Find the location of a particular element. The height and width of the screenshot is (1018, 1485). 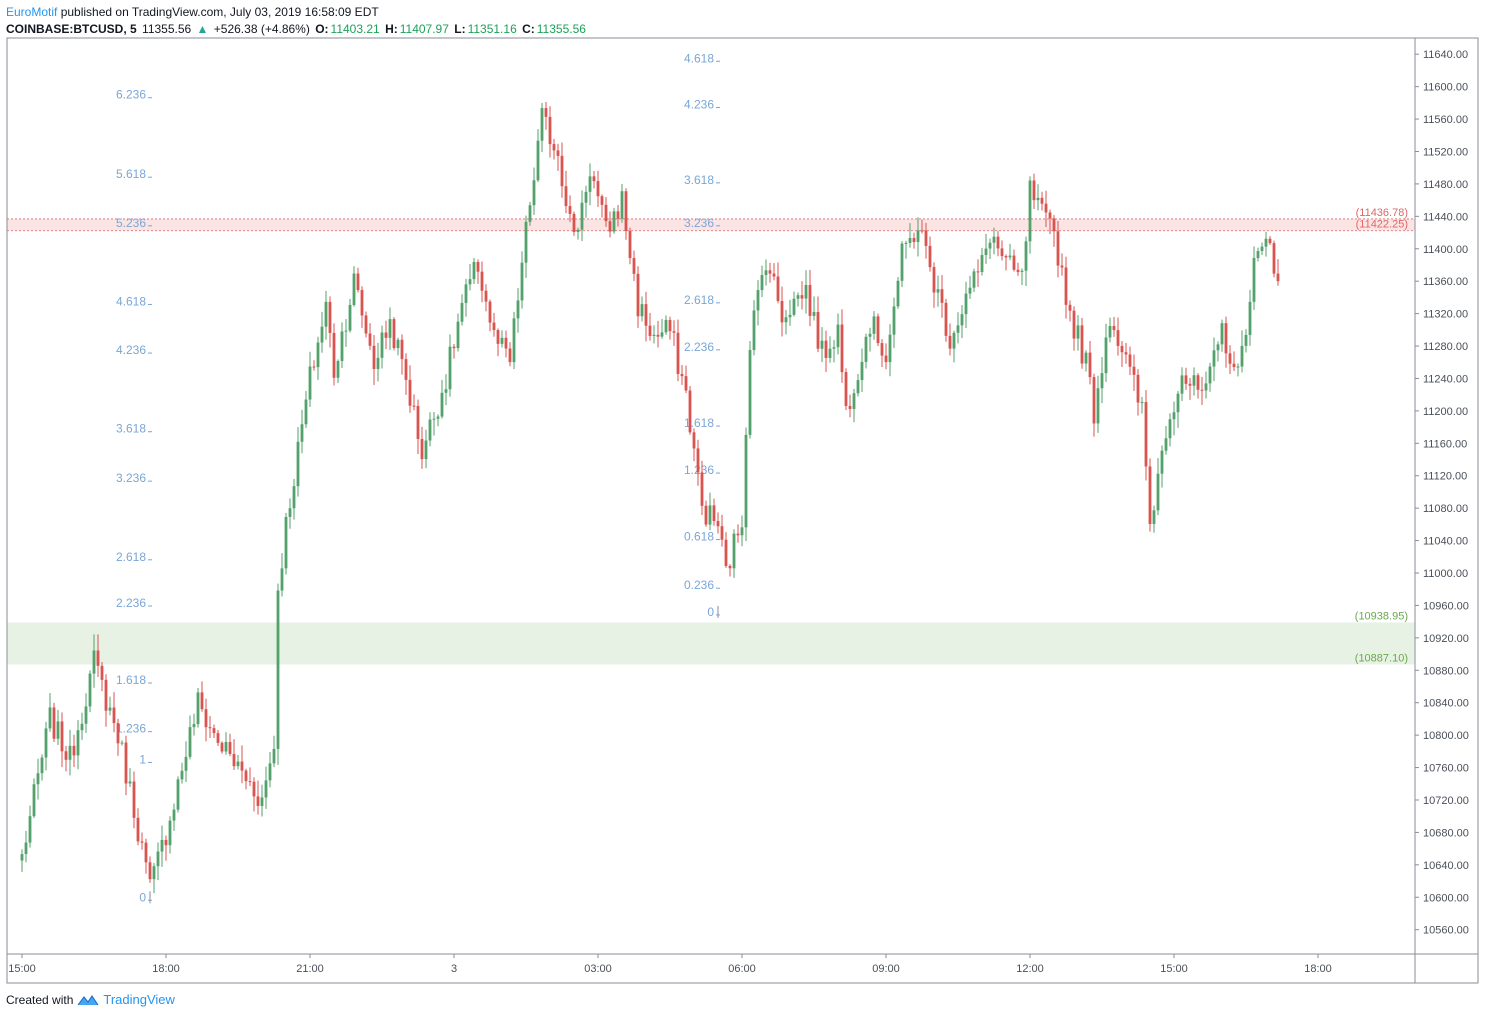

time-tick-label: 18:00 is located at coordinates (1318, 969).